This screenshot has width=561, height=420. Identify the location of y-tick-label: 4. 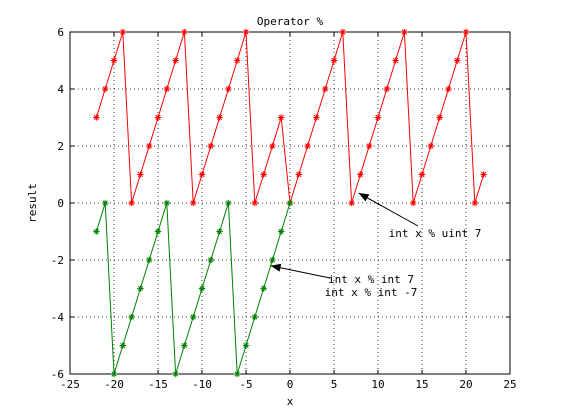
(60, 89).